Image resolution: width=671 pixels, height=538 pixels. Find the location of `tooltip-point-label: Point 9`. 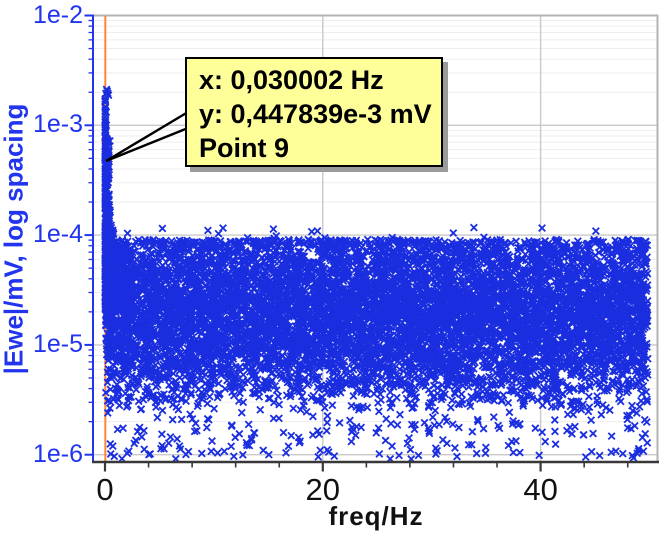

tooltip-point-label: Point 9 is located at coordinates (244, 148).